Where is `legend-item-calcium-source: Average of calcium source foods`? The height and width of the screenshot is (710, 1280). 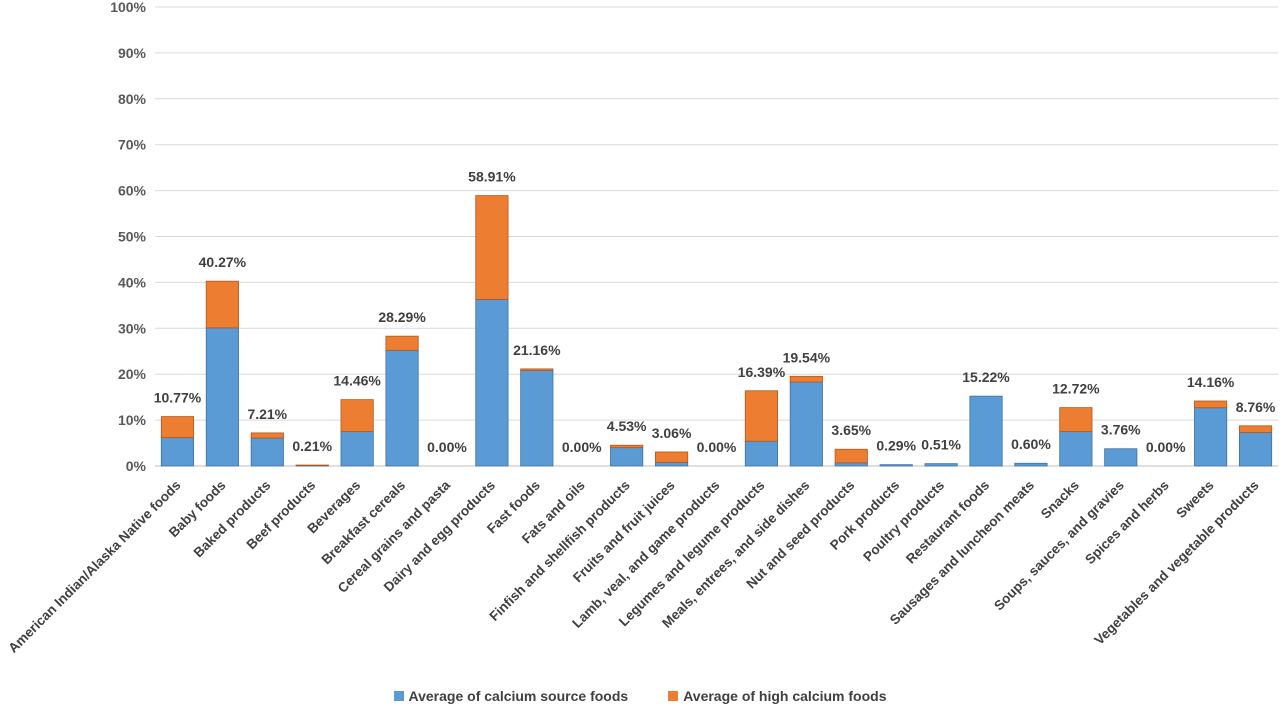
legend-item-calcium-source: Average of calcium source foods is located at coordinates (511, 696).